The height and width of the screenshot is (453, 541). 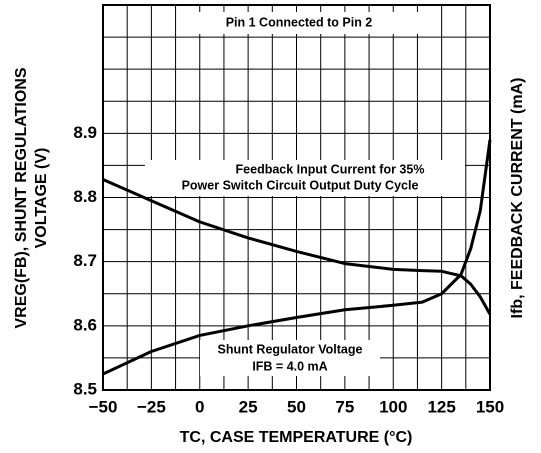 I want to click on x-tick-label: 75, so click(x=344, y=406).